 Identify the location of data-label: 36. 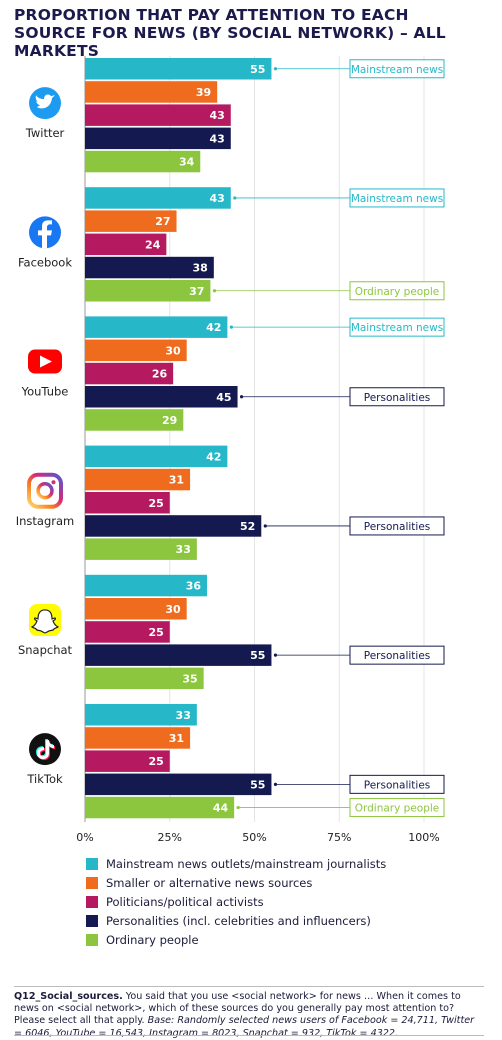
(194, 586).